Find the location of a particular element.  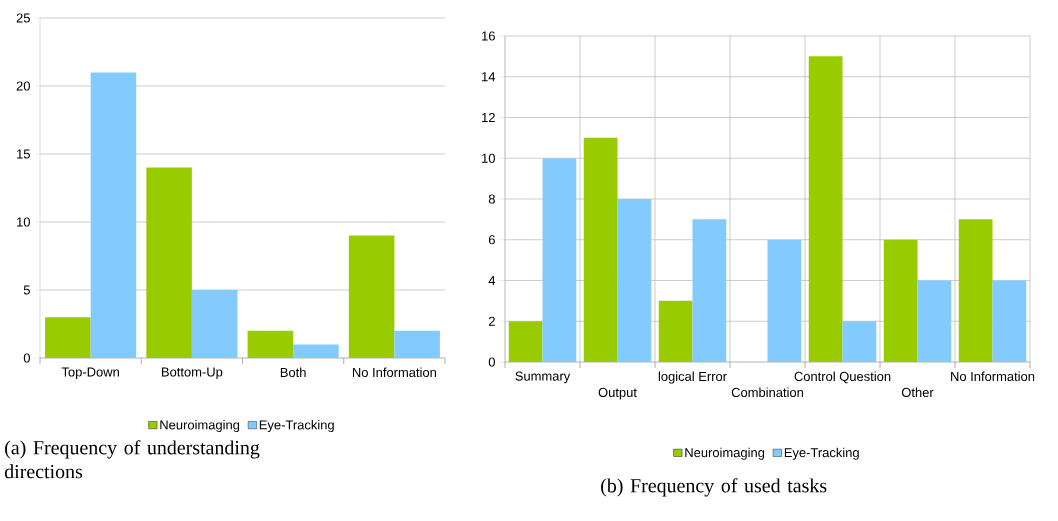

y-tick-label: 15 is located at coordinates (23, 154).